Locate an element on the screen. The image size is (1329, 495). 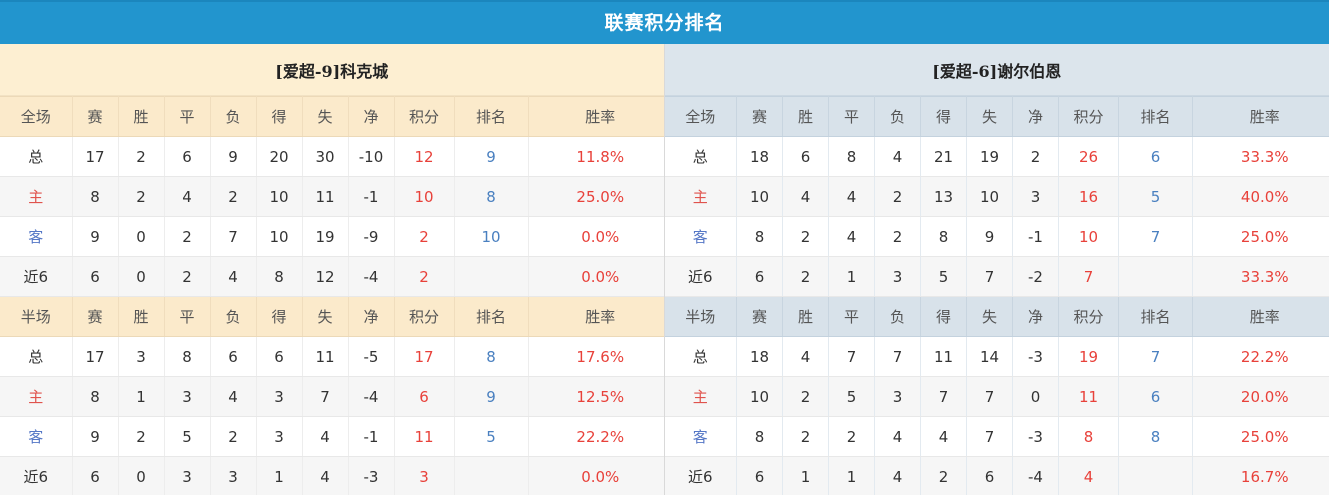
cell-winrate: 0.0% is located at coordinates (596, 276).